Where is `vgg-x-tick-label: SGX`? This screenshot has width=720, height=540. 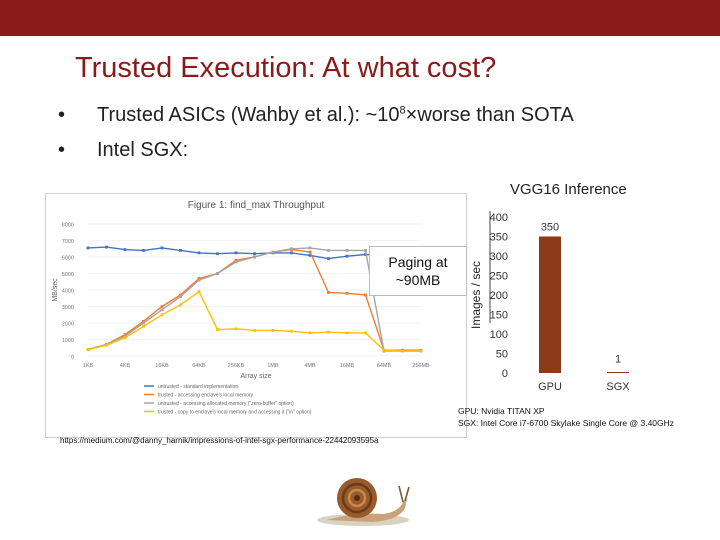 vgg-x-tick-label: SGX is located at coordinates (618, 387).